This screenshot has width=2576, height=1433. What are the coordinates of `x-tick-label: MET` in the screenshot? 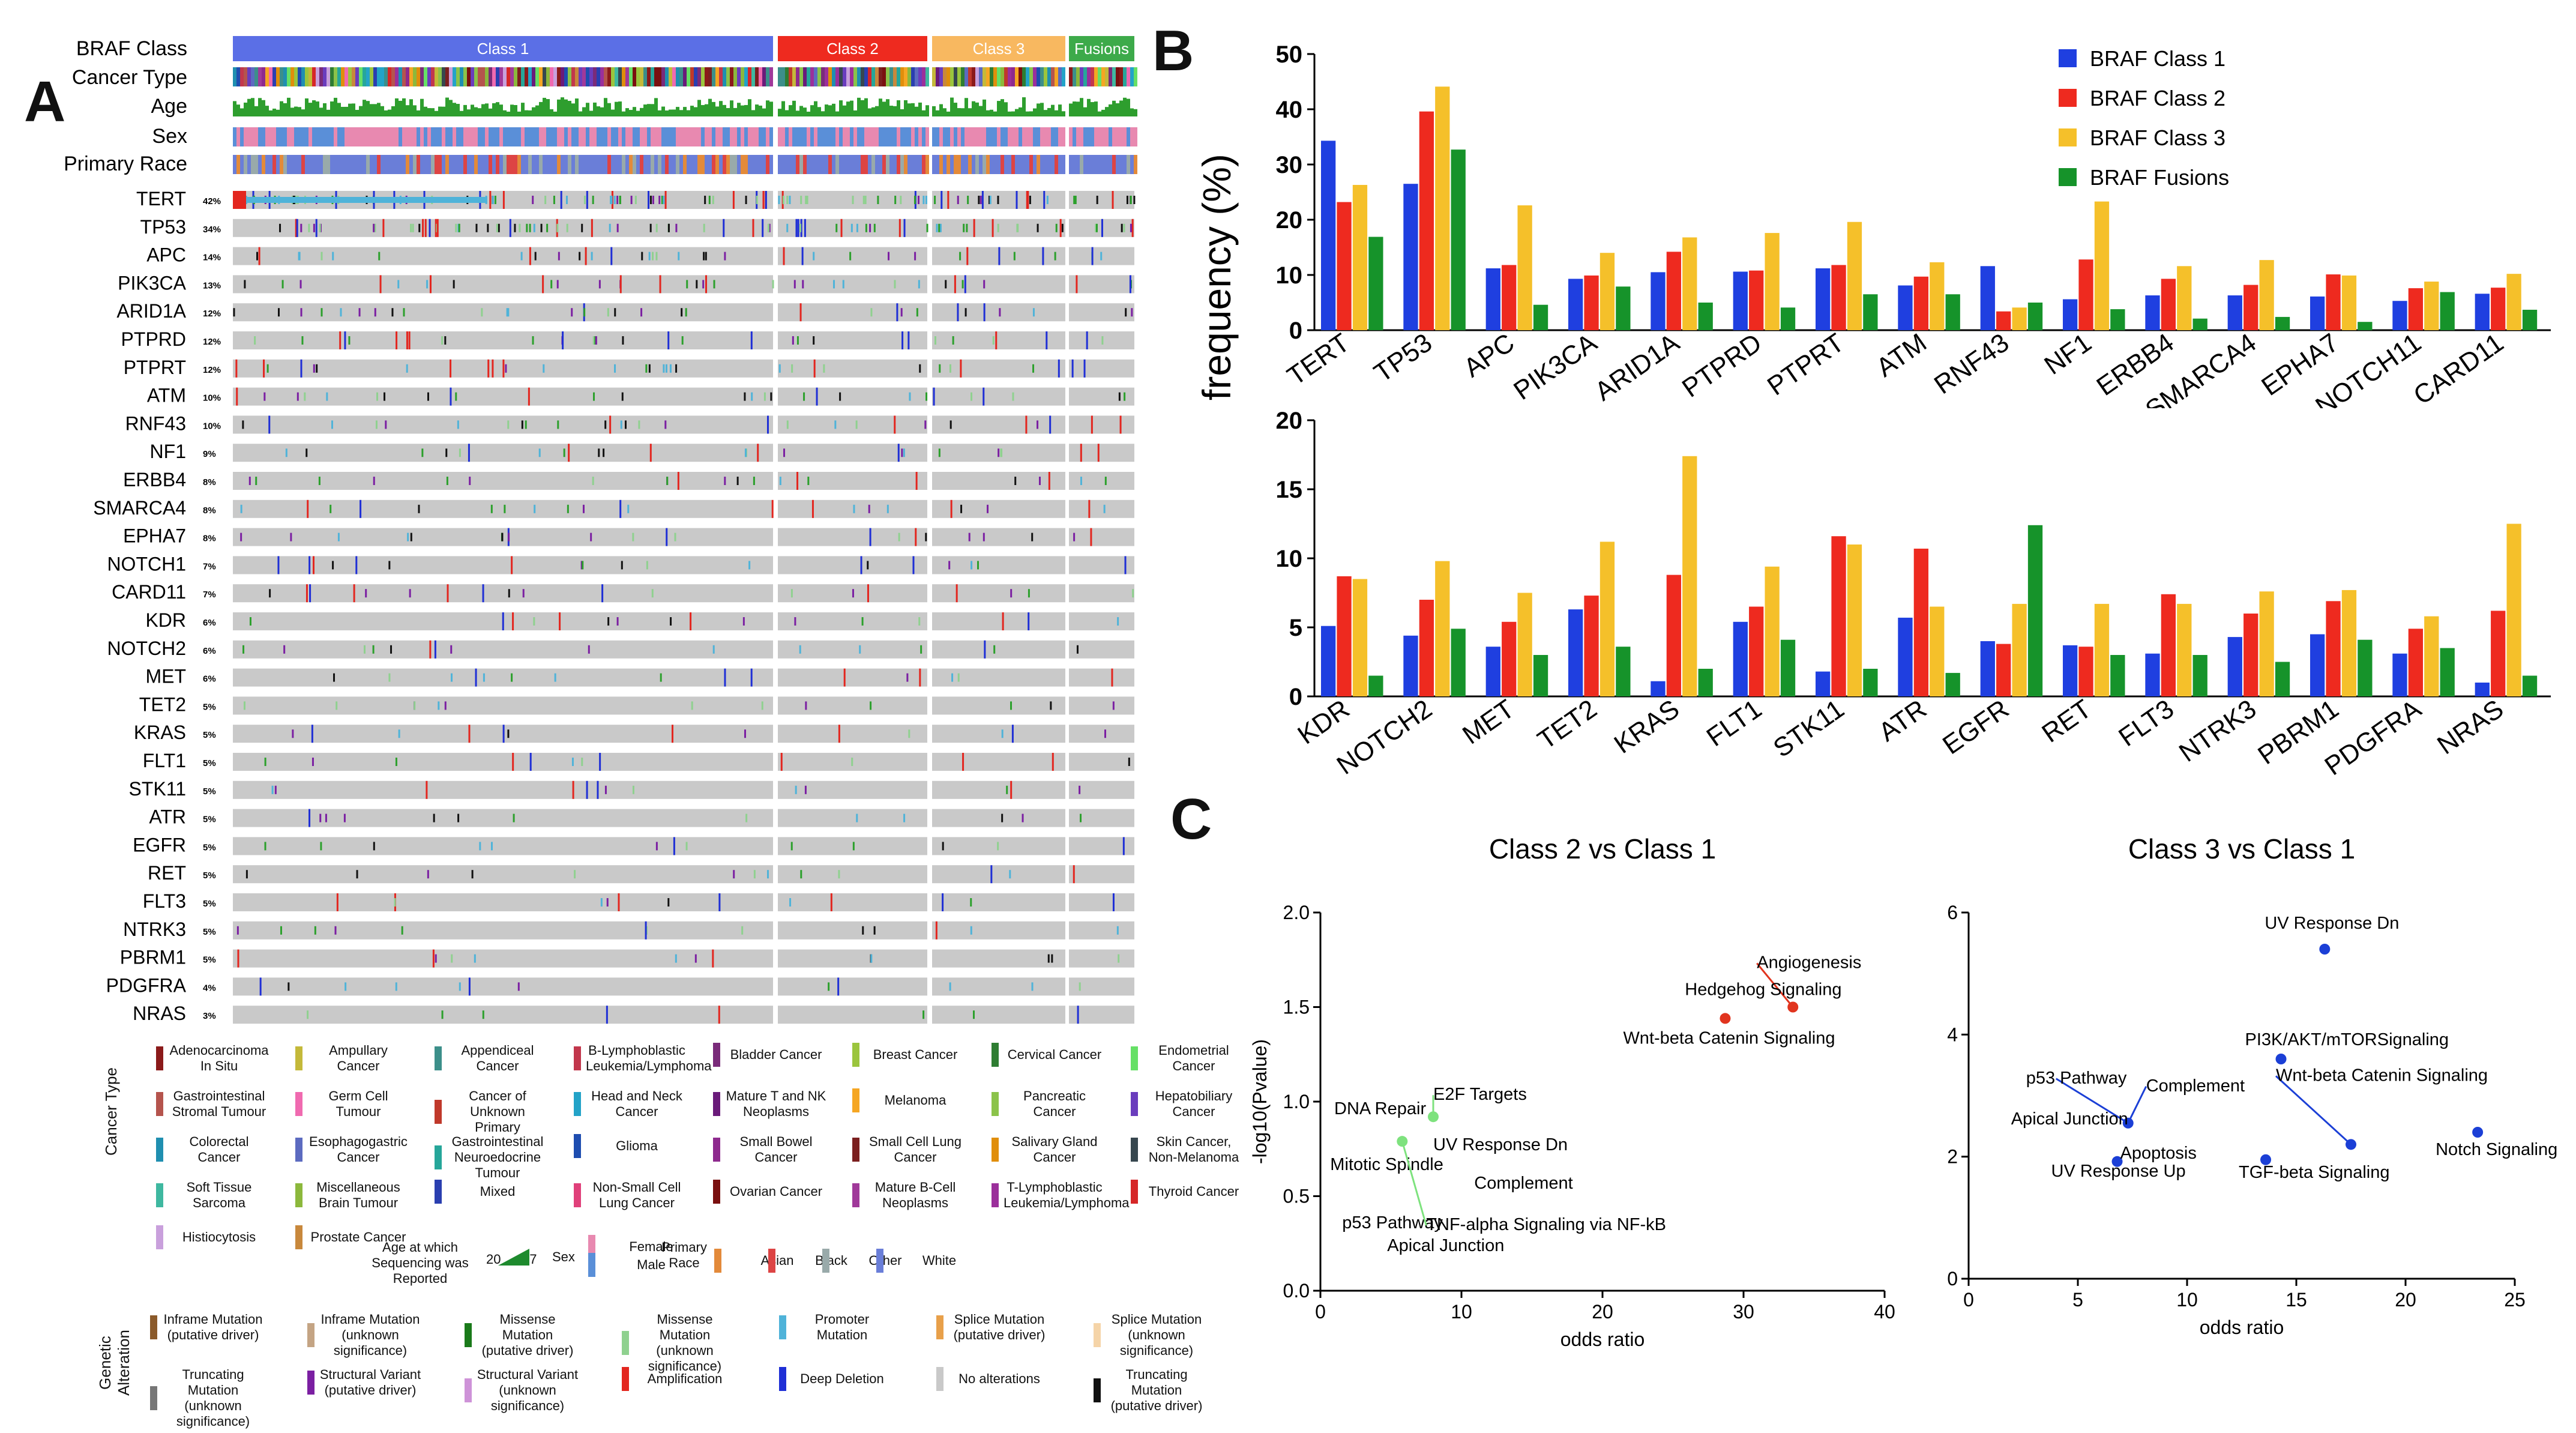 It's located at (1488, 722).